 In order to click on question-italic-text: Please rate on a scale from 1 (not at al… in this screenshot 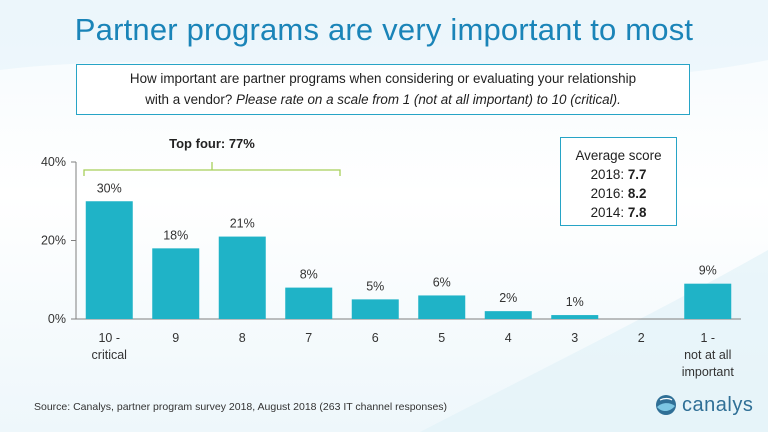, I will do `click(428, 99)`.